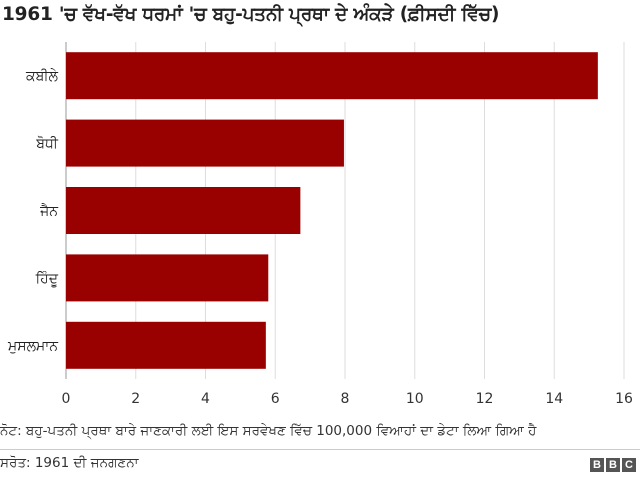  Describe the element at coordinates (624, 399) in the screenshot. I see `x-tick-label: 16` at that location.